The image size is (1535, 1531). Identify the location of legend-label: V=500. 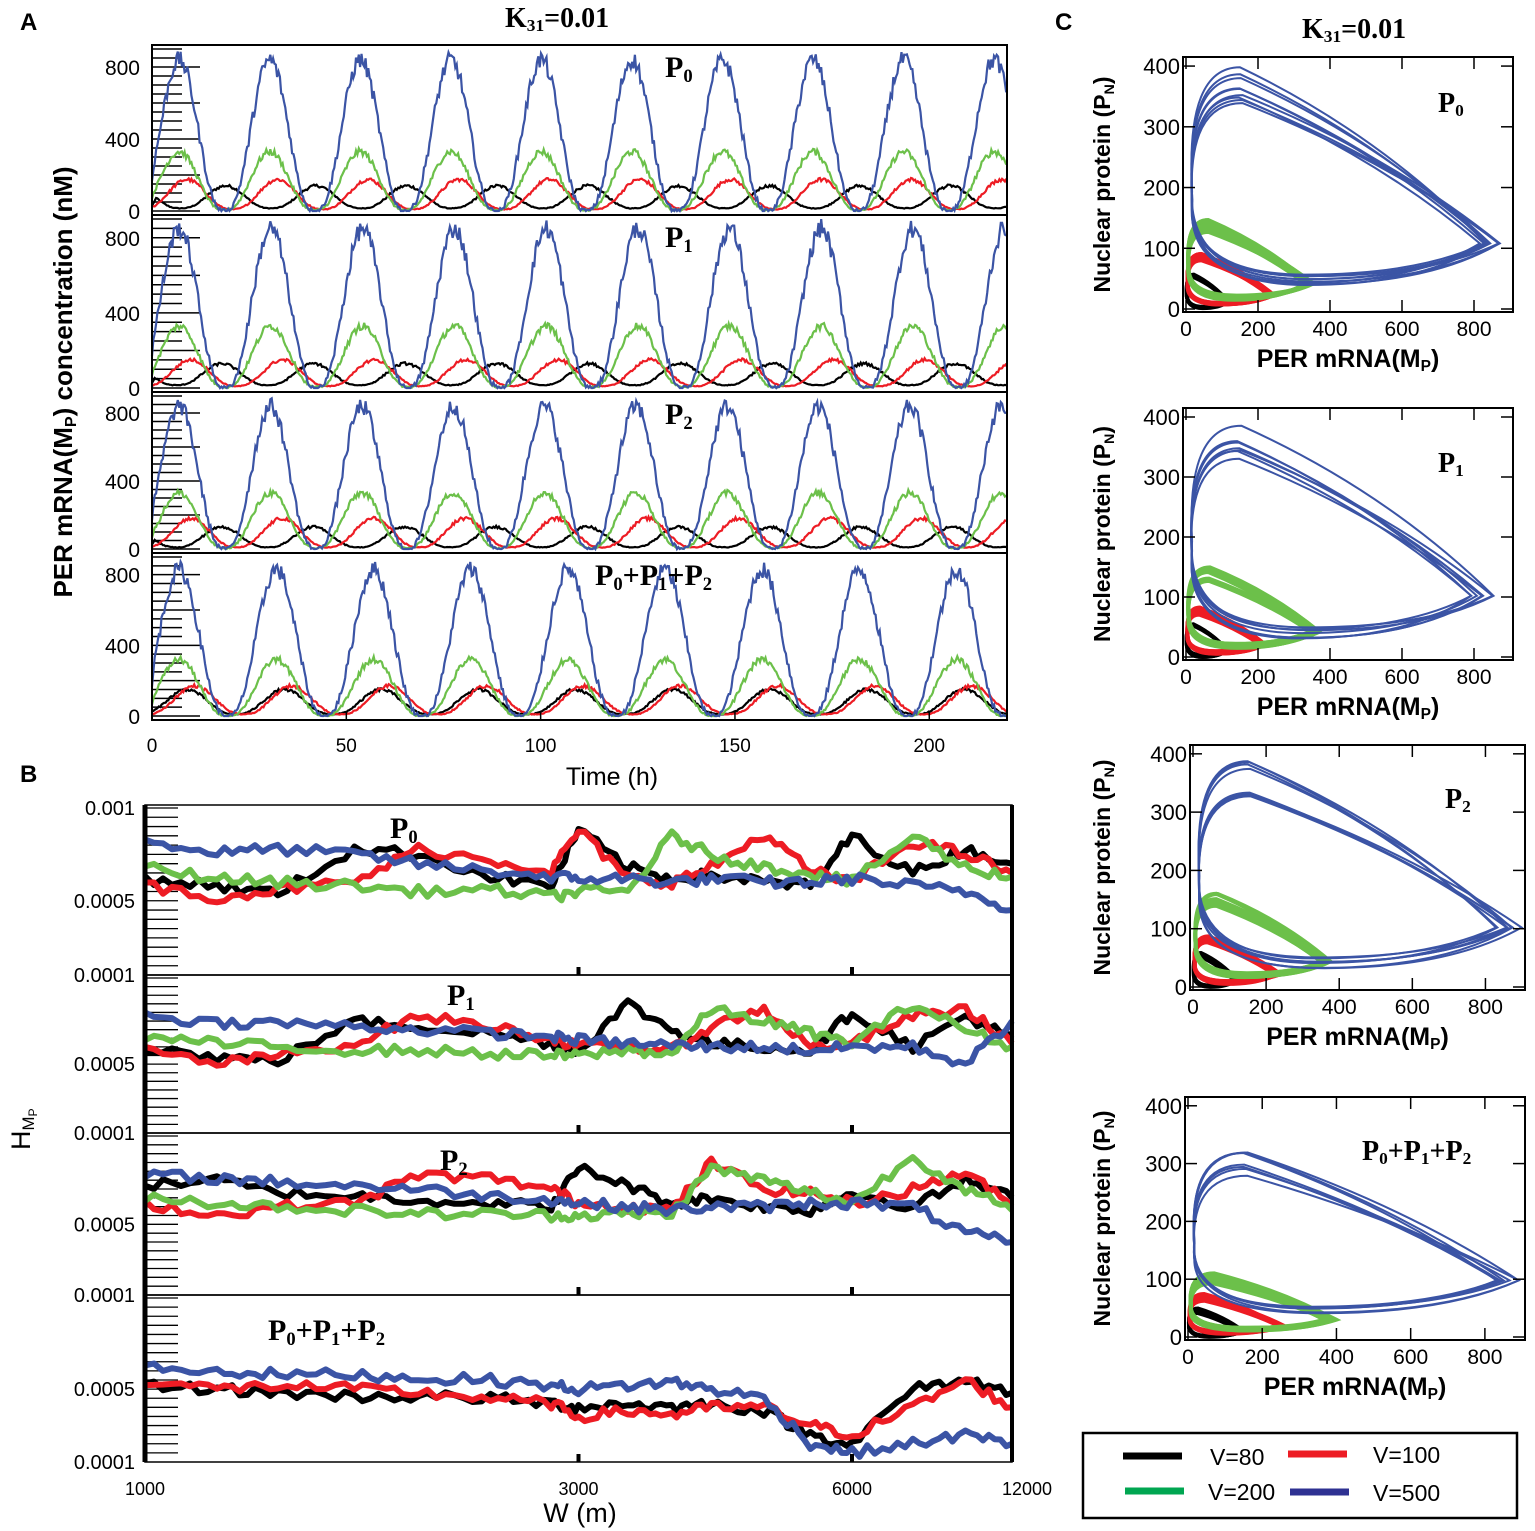
(1406, 1493).